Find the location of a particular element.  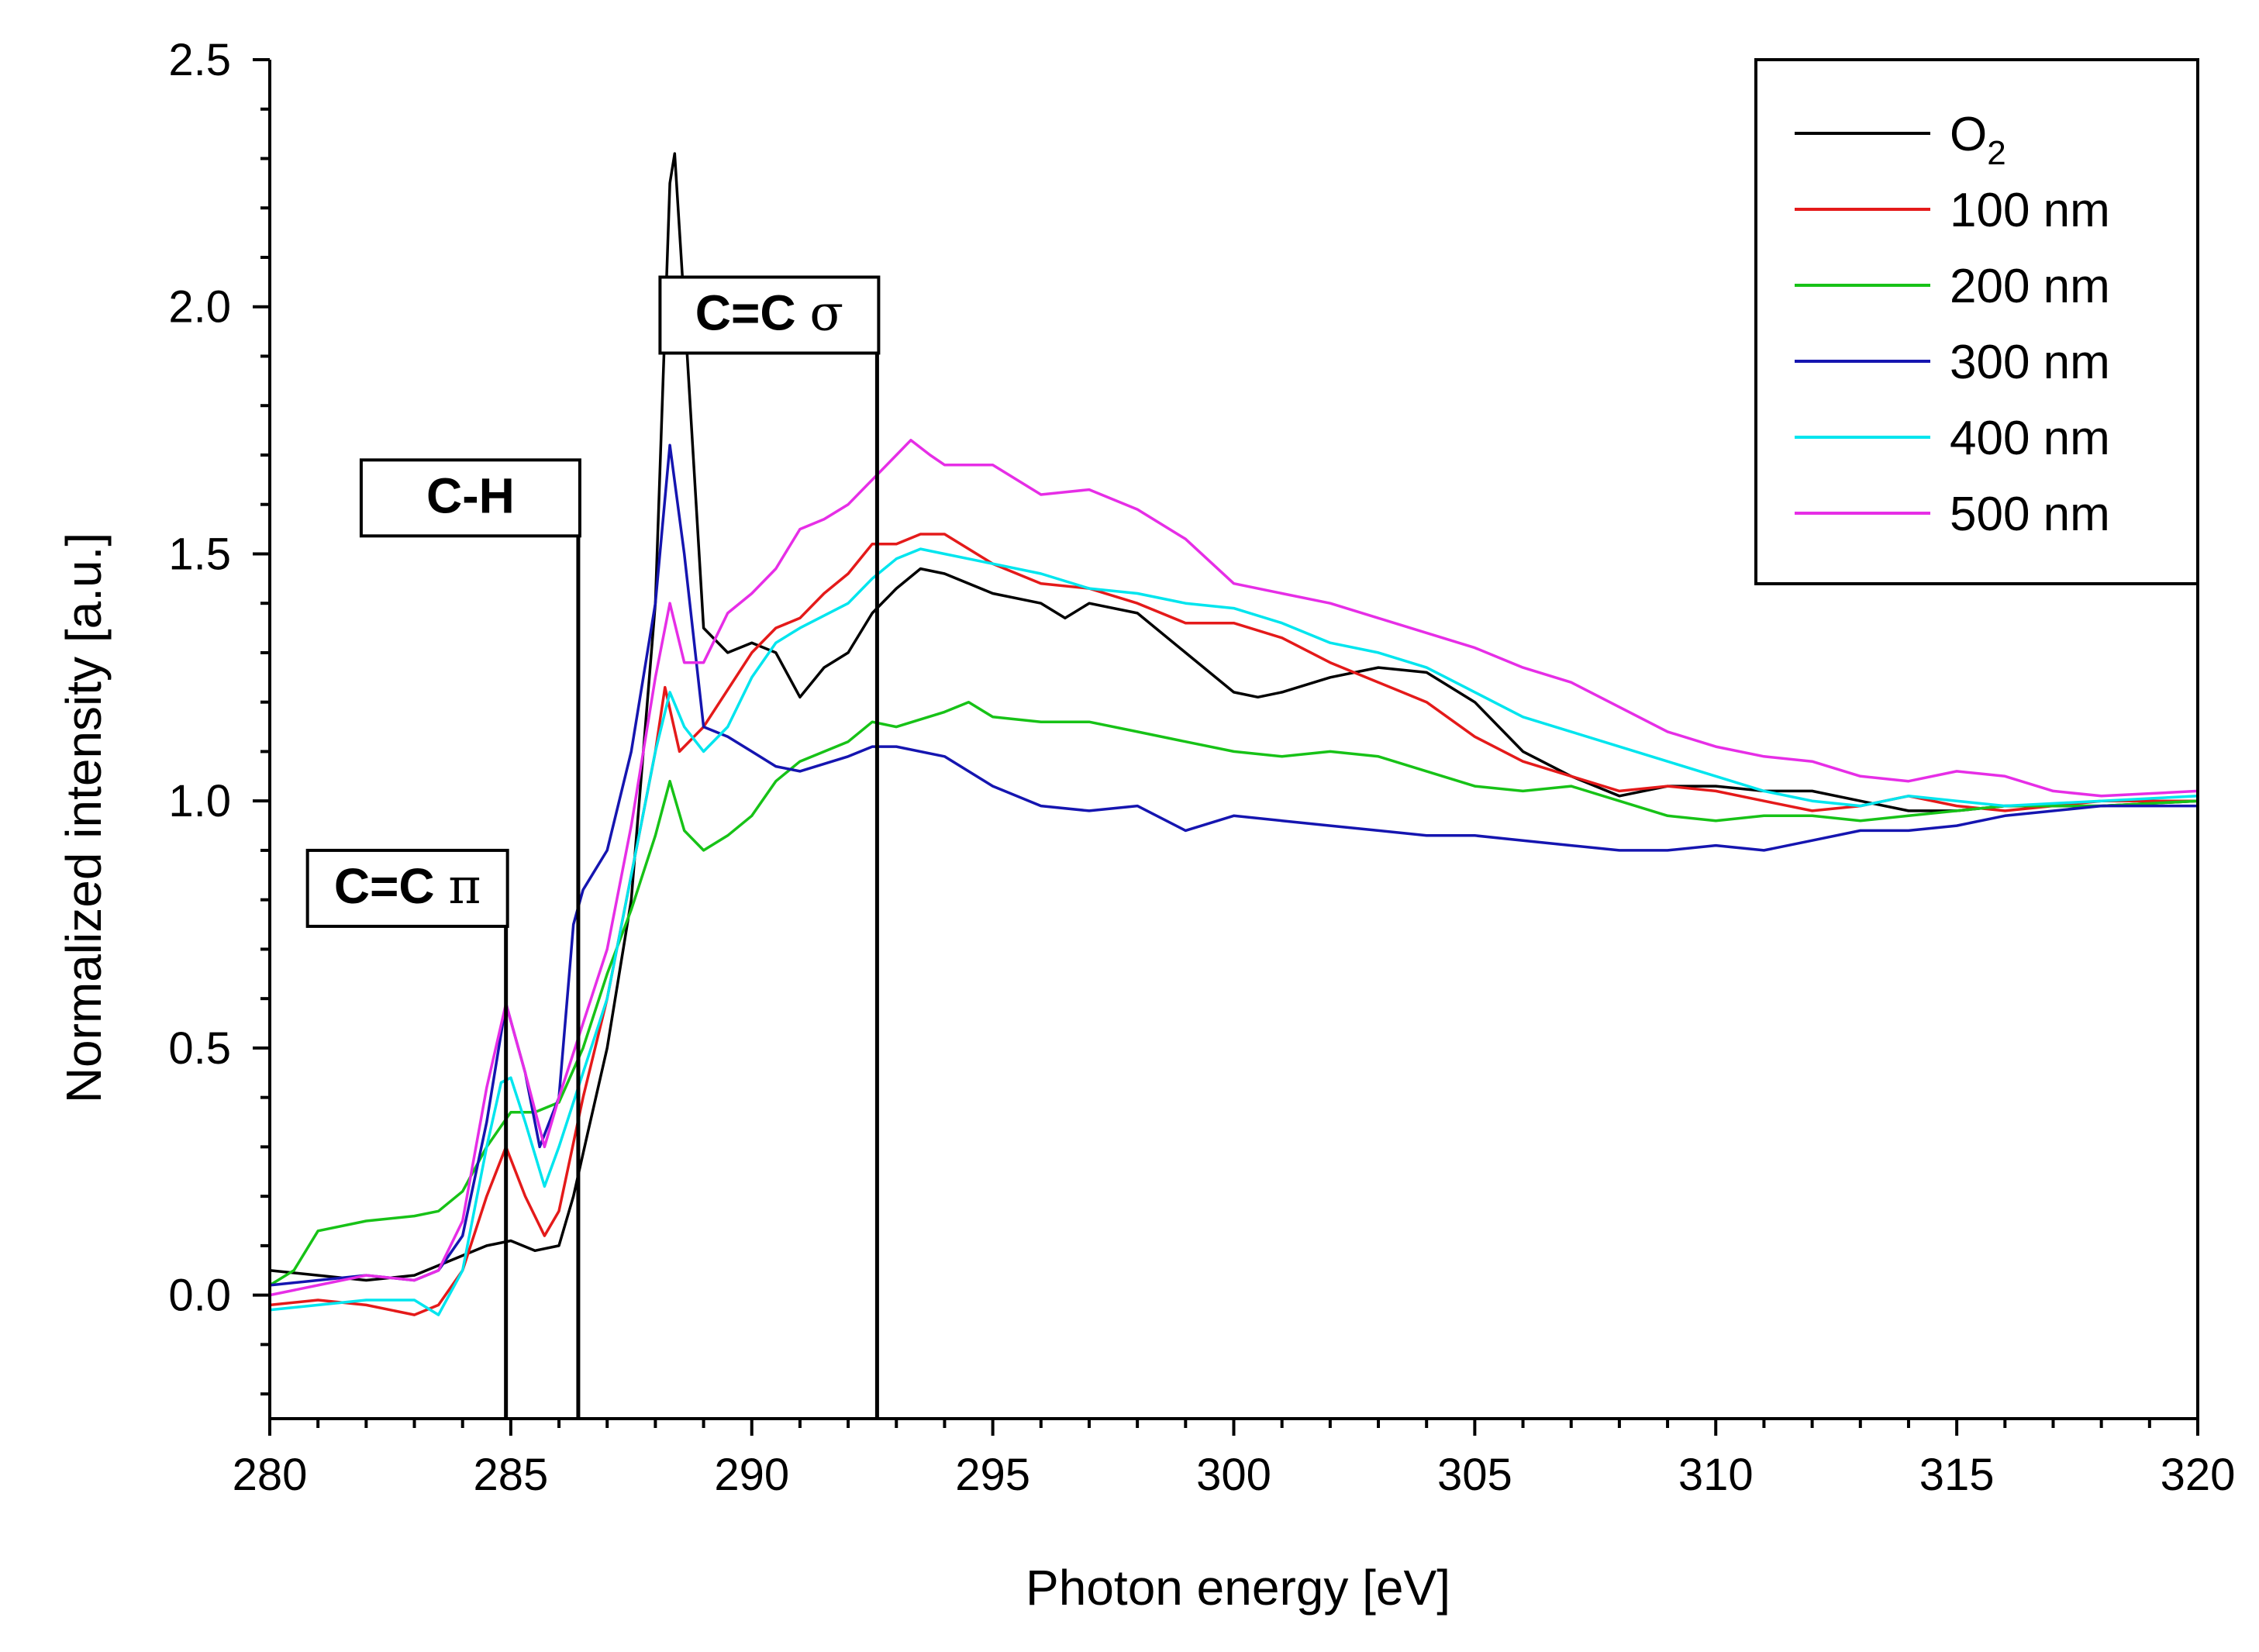

y-tick-label: 2.0 is located at coordinates (199, 307).